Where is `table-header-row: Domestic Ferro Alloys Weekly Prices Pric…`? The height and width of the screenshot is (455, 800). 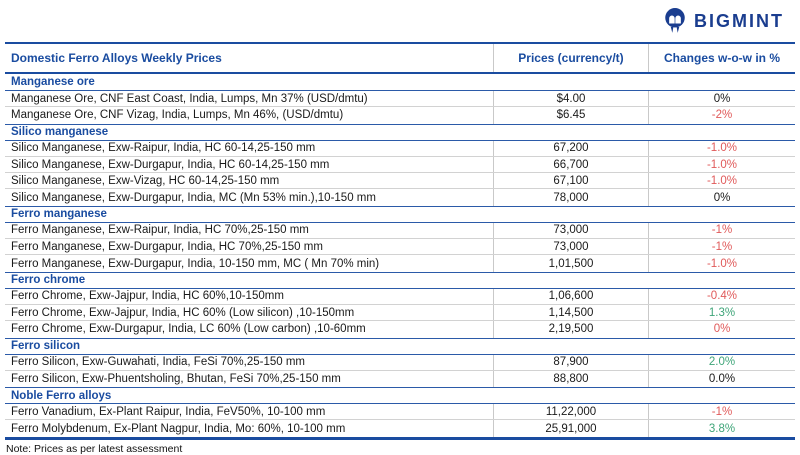 table-header-row: Domestic Ferro Alloys Weekly Prices Pric… is located at coordinates (400, 59).